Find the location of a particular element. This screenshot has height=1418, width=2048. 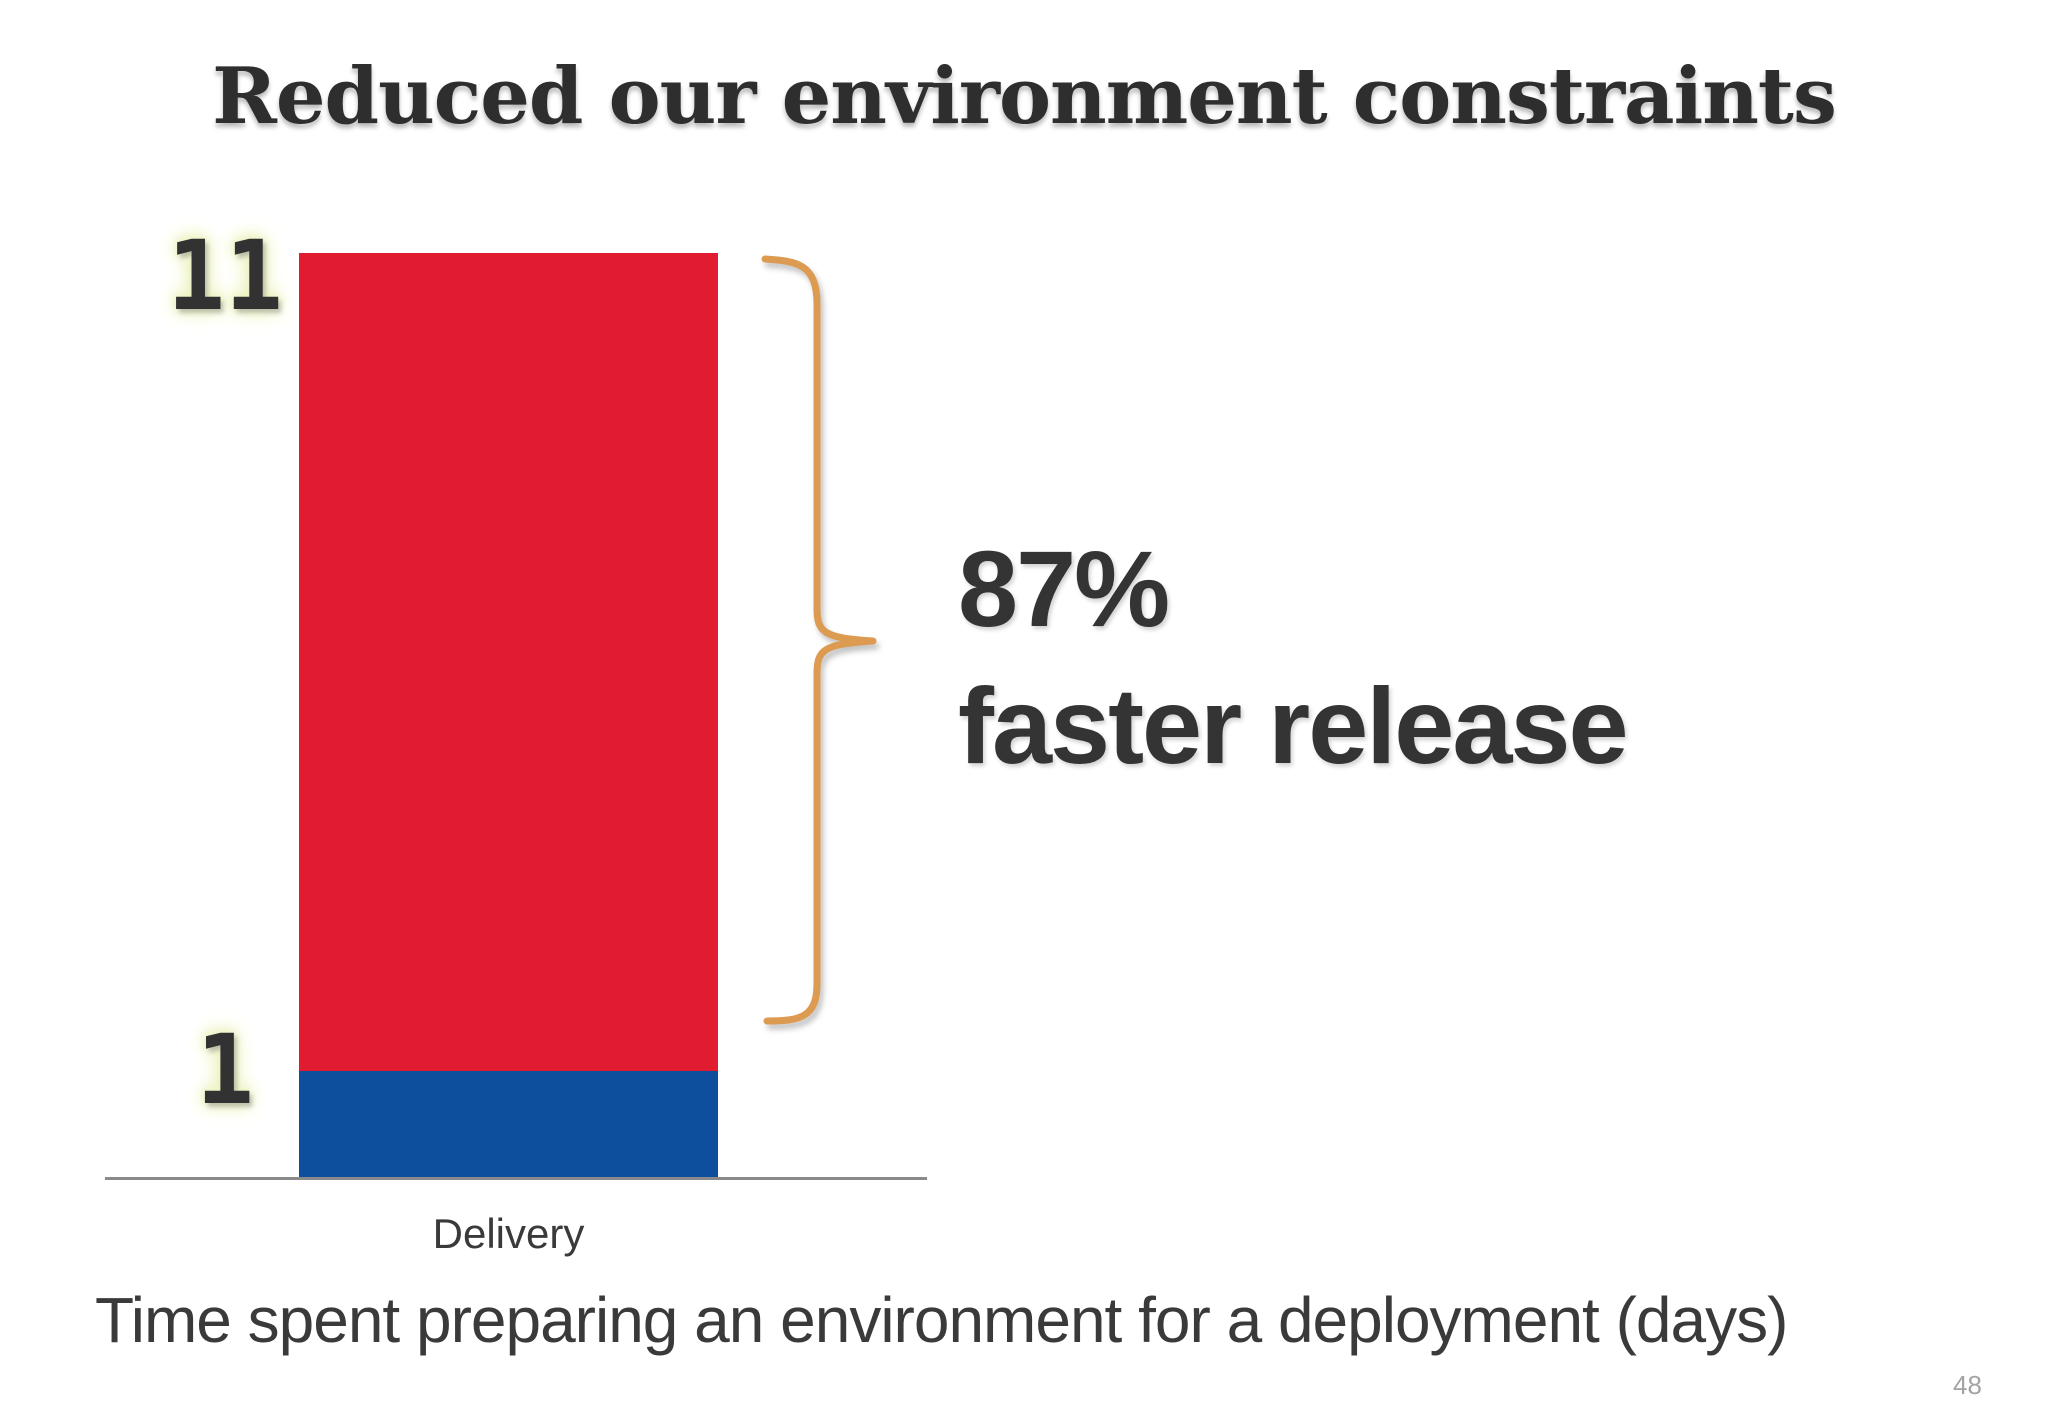

annotation-line1: 87% is located at coordinates (1064, 588).